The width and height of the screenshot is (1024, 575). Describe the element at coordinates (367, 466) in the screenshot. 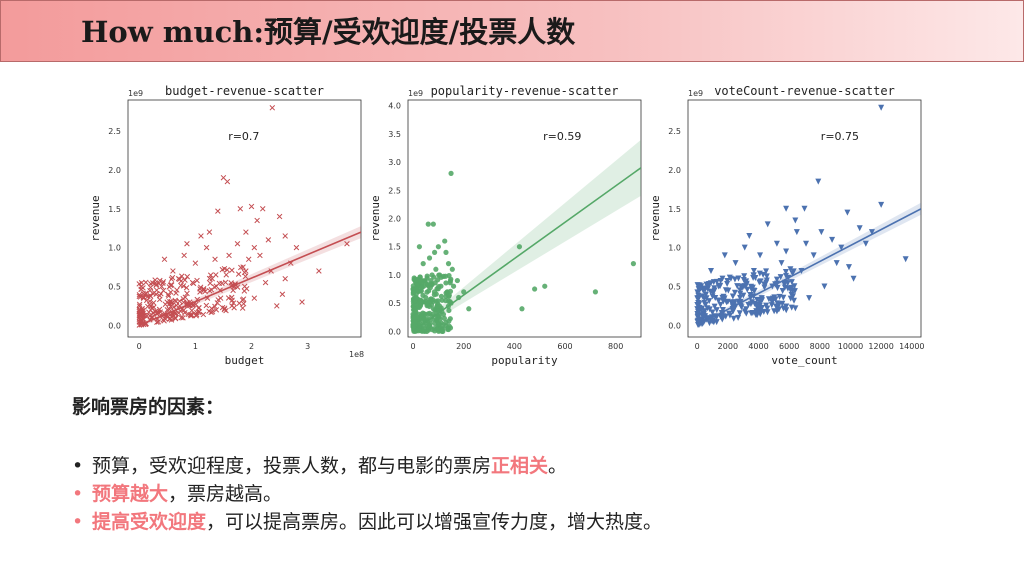

I see `summary-bullet: • 预算，受欢迎程度，投票人数，都与电影的票房正相关。` at that location.